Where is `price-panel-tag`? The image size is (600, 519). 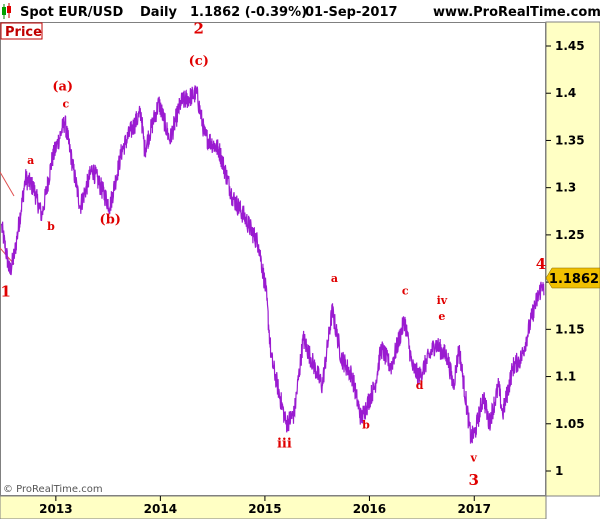 price-panel-tag is located at coordinates (21, 31).